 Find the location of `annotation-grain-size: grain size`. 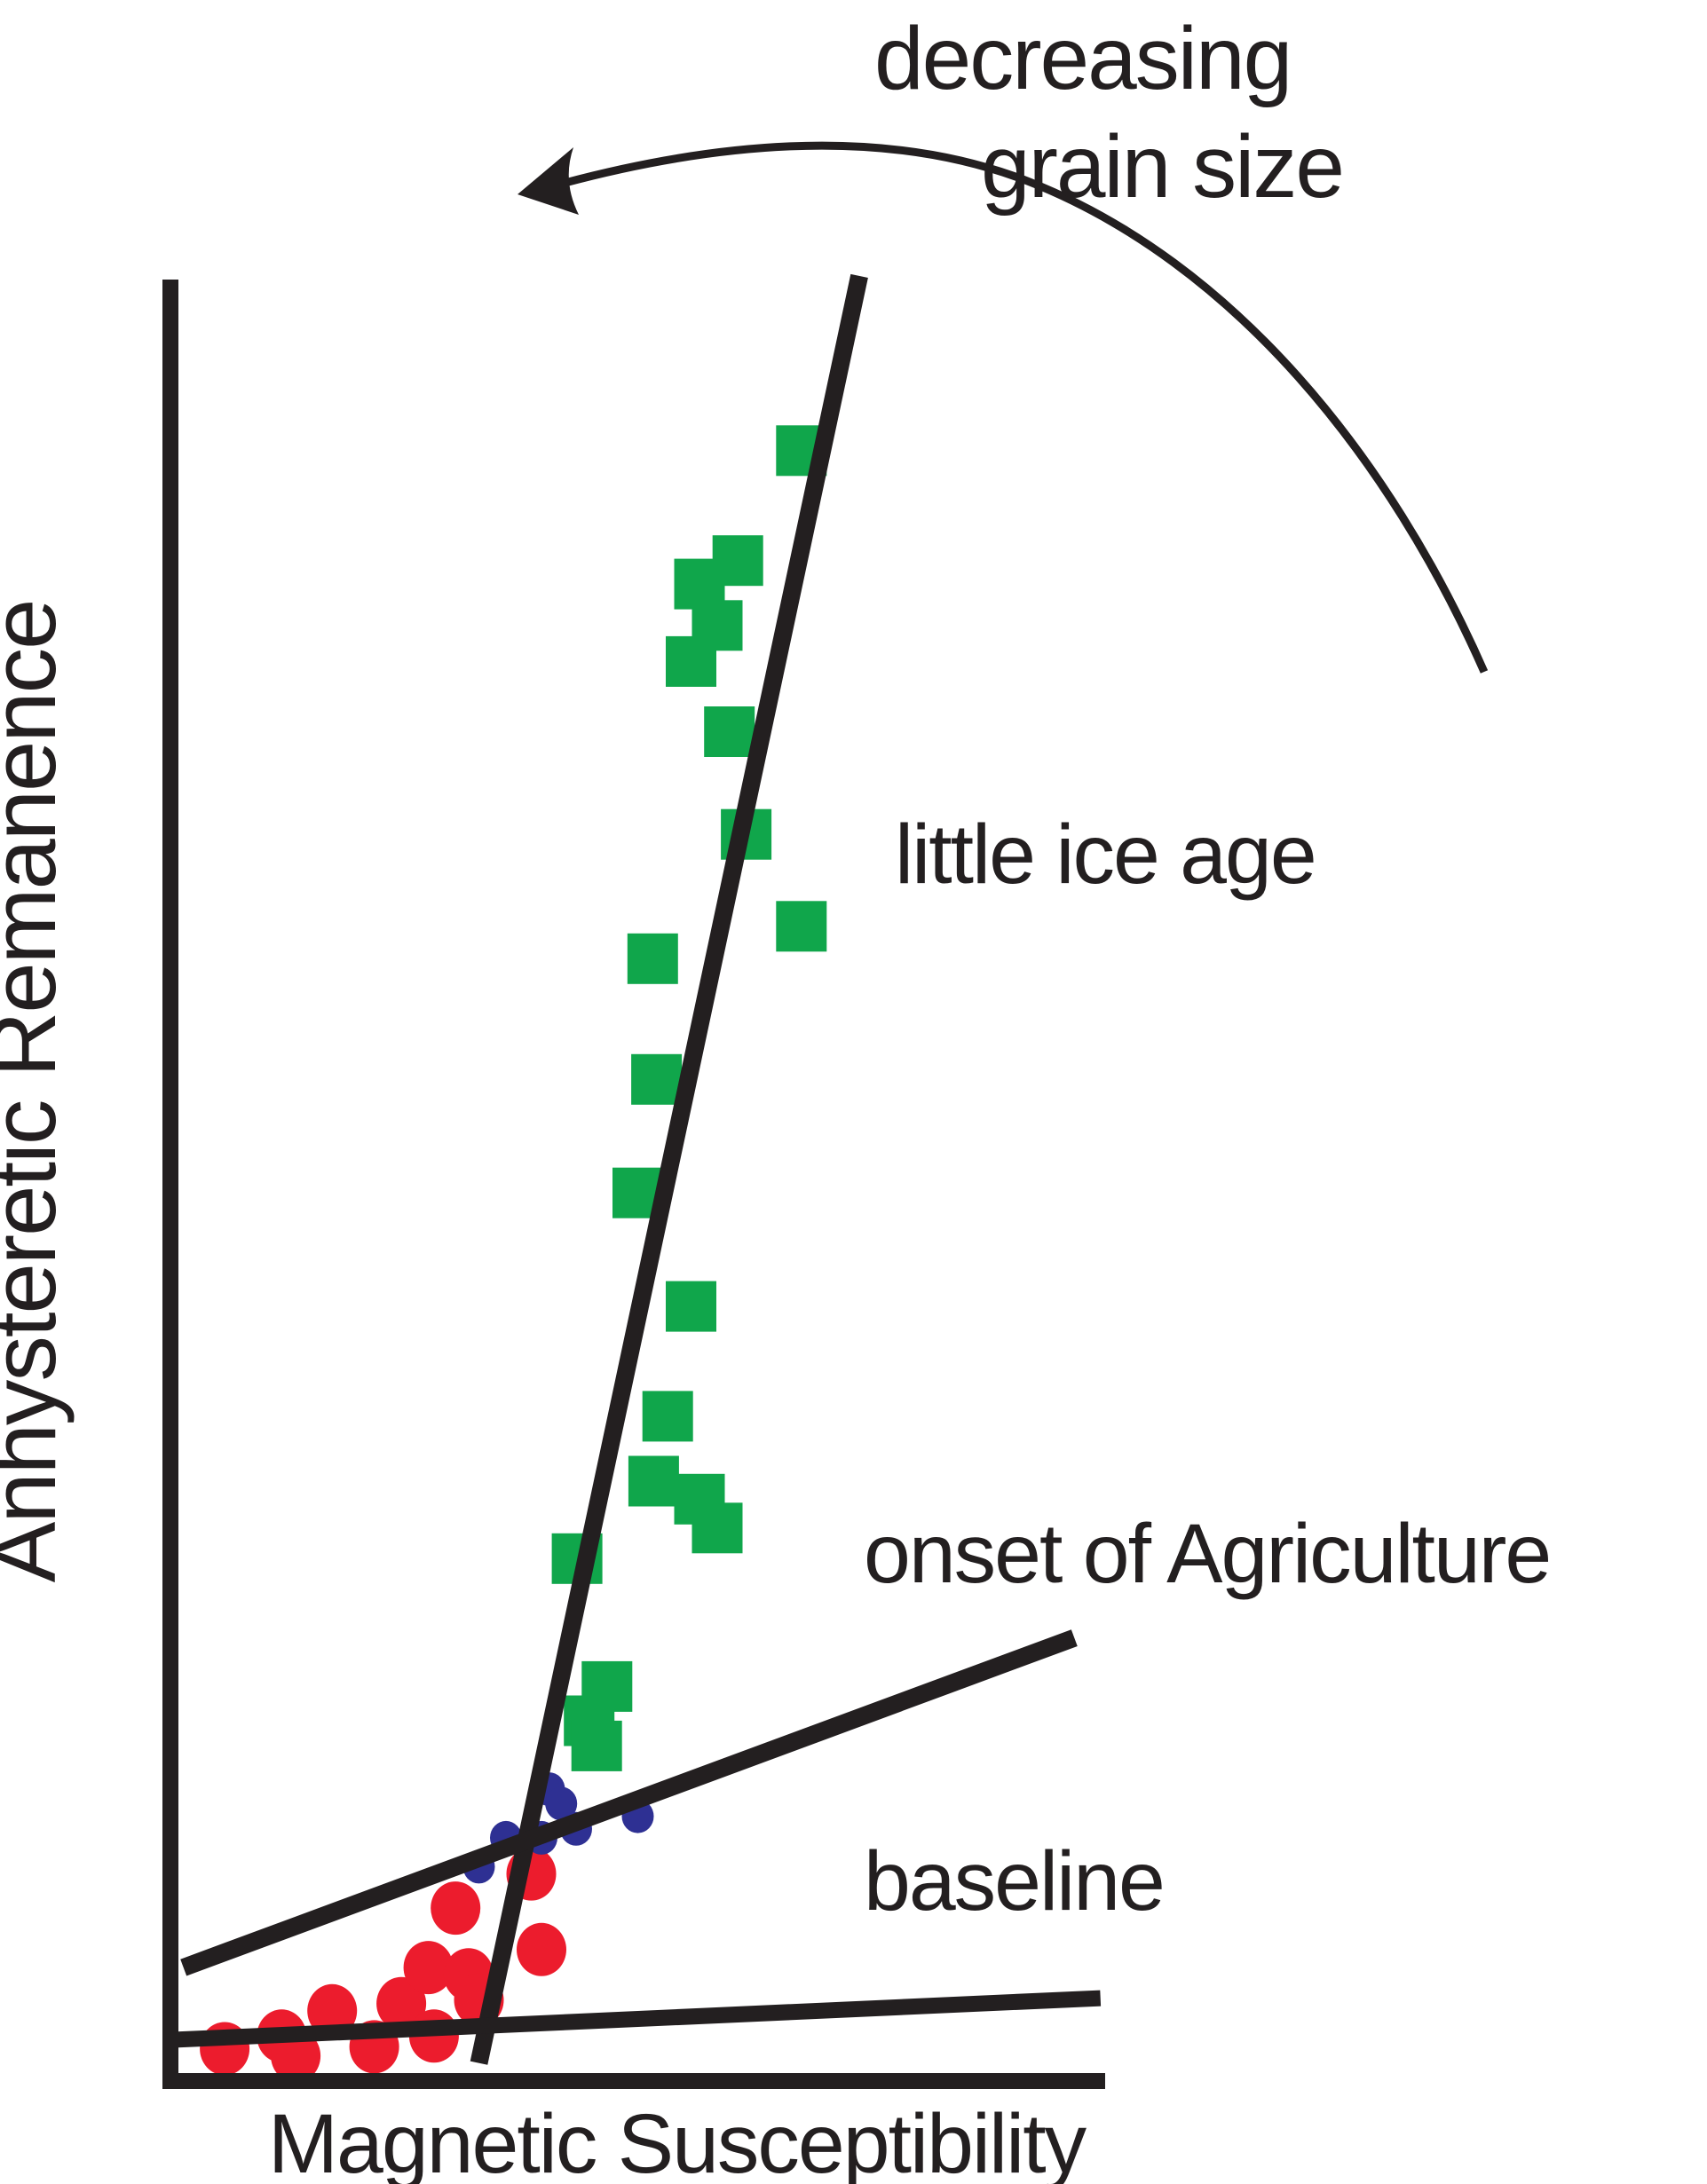

annotation-grain-size: grain size is located at coordinates (1162, 167).